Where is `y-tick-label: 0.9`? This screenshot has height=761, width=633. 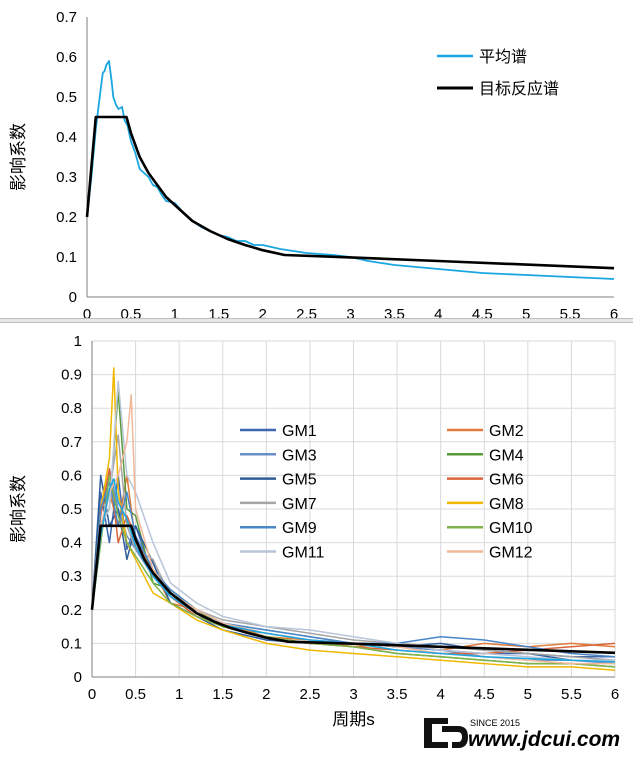
y-tick-label: 0.9 is located at coordinates (71, 375).